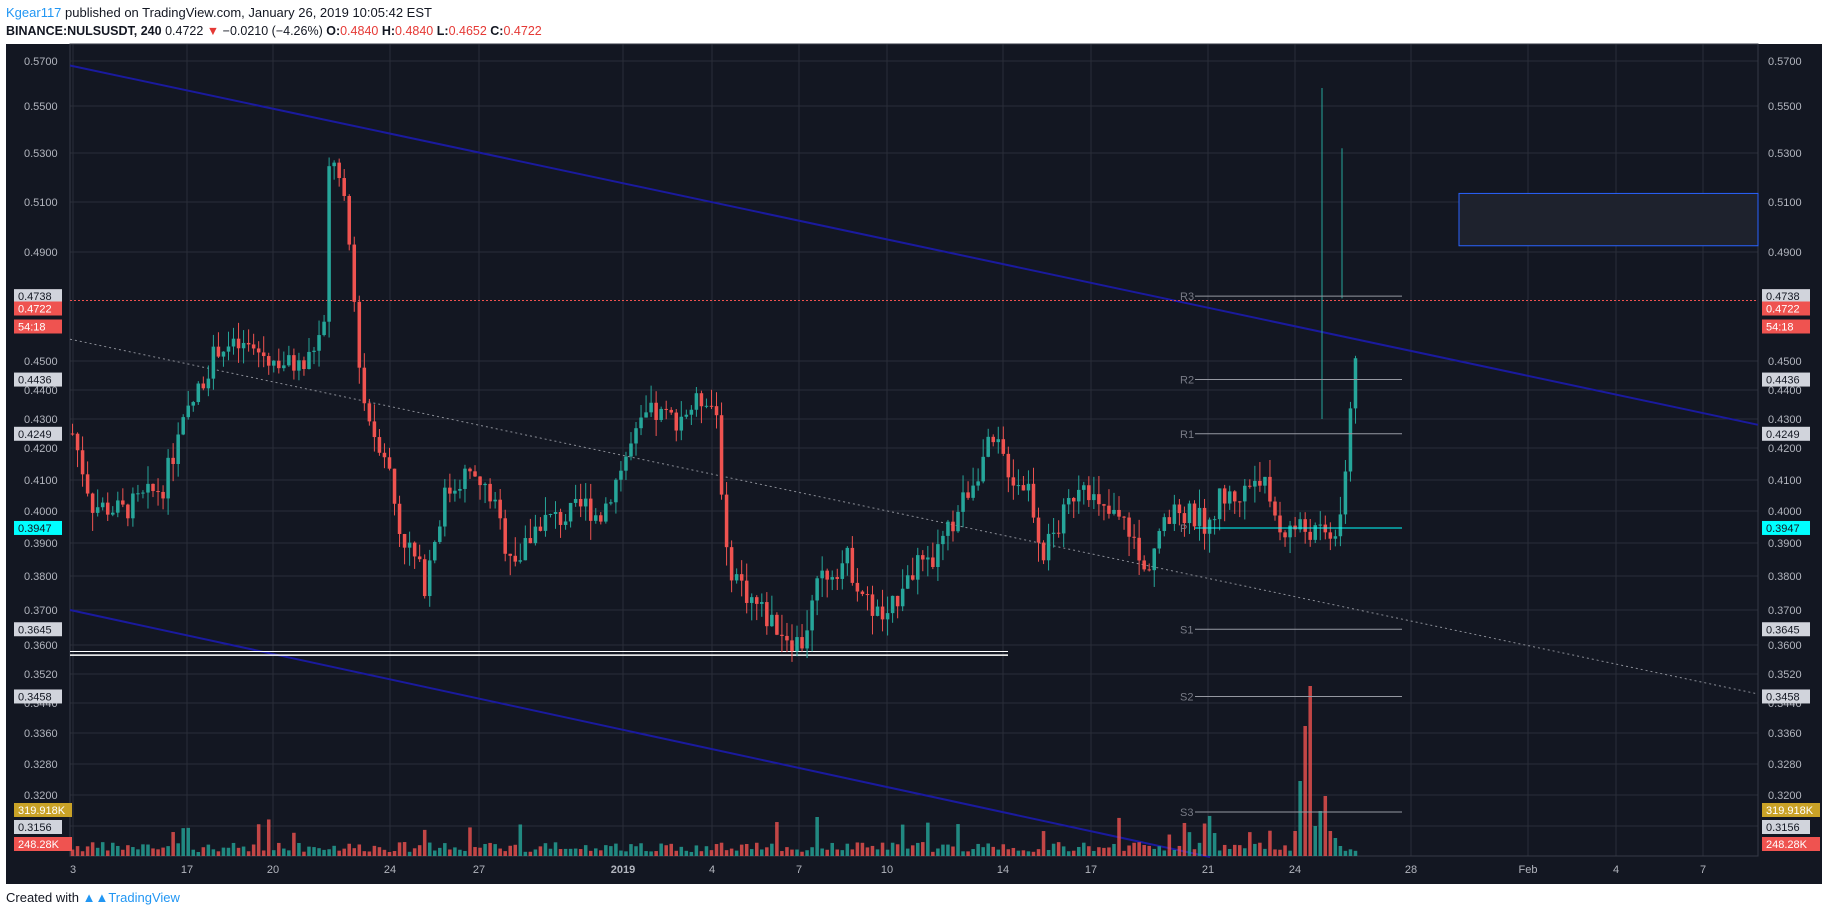 This screenshot has height=916, width=1828. Describe the element at coordinates (1208, 870) in the screenshot. I see `x-tick-label: 21` at that location.